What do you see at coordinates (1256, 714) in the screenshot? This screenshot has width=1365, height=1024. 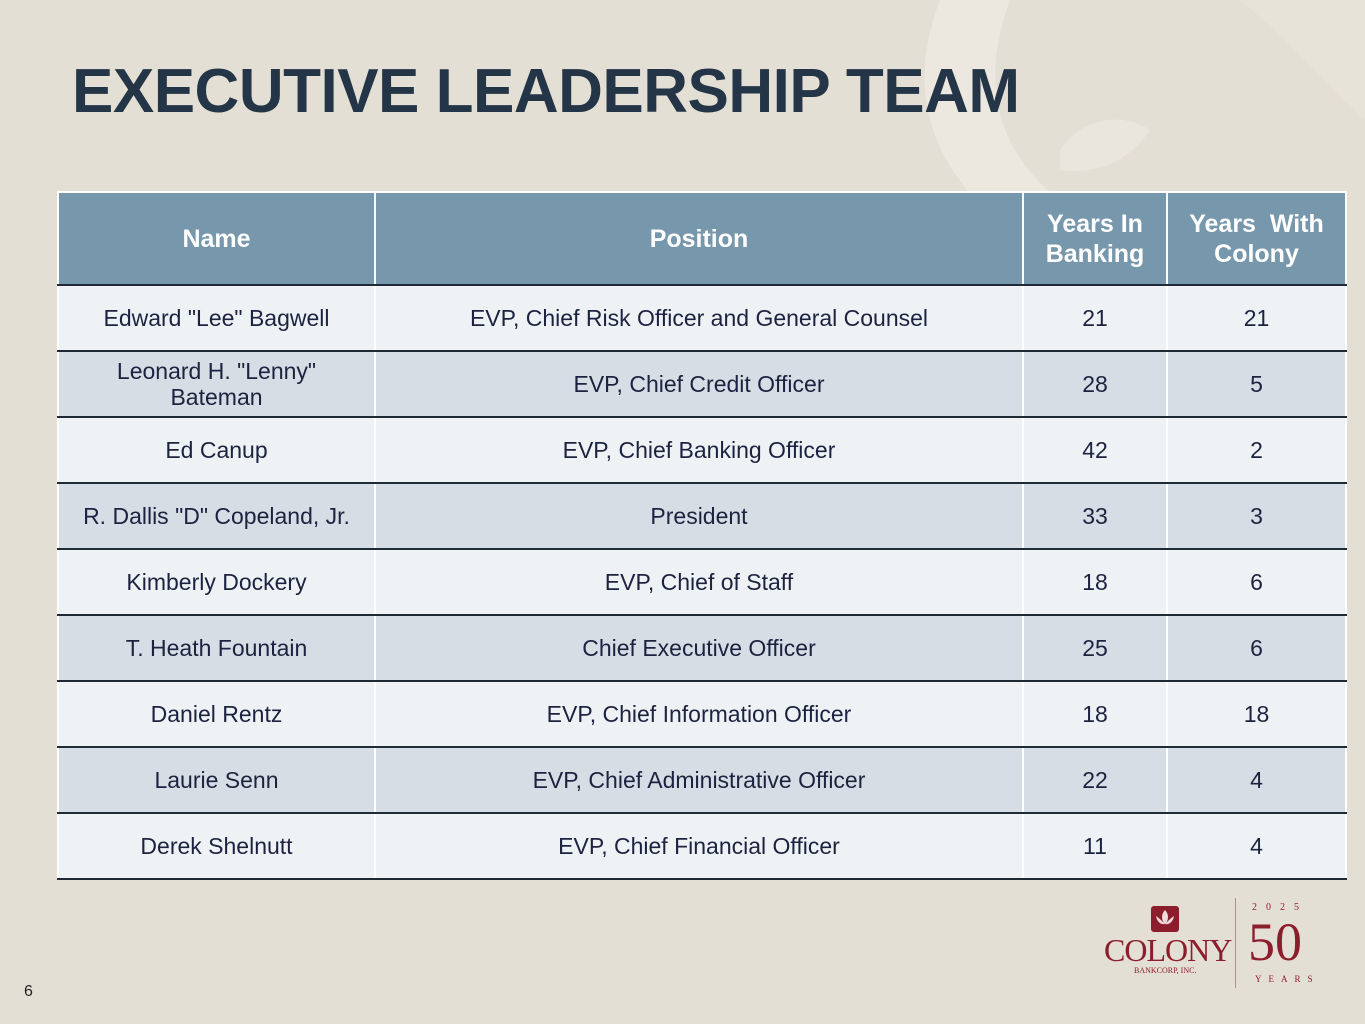 I see `cell-years-colony: 18` at bounding box center [1256, 714].